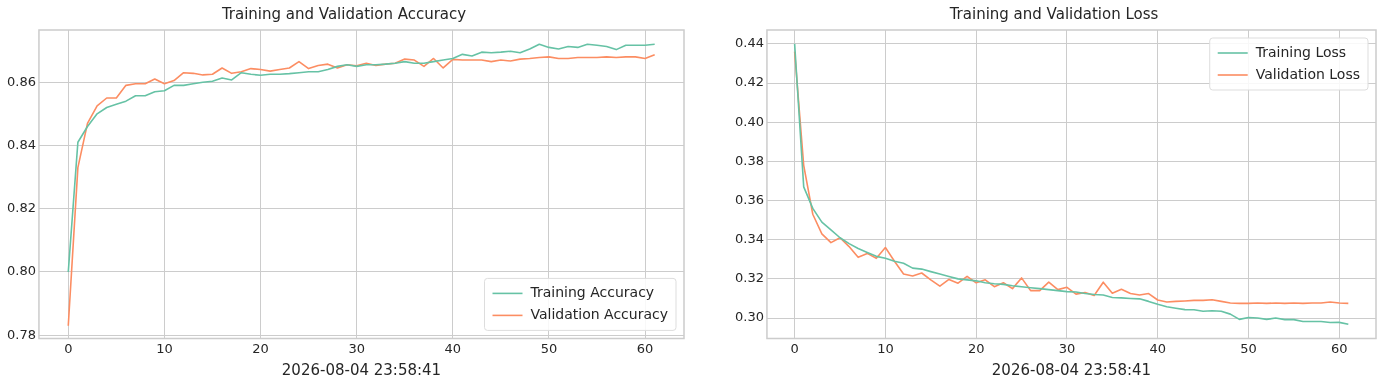 This screenshot has width=1384, height=384. Describe the element at coordinates (749, 43) in the screenshot. I see `y-tick-label: 0.44` at that location.